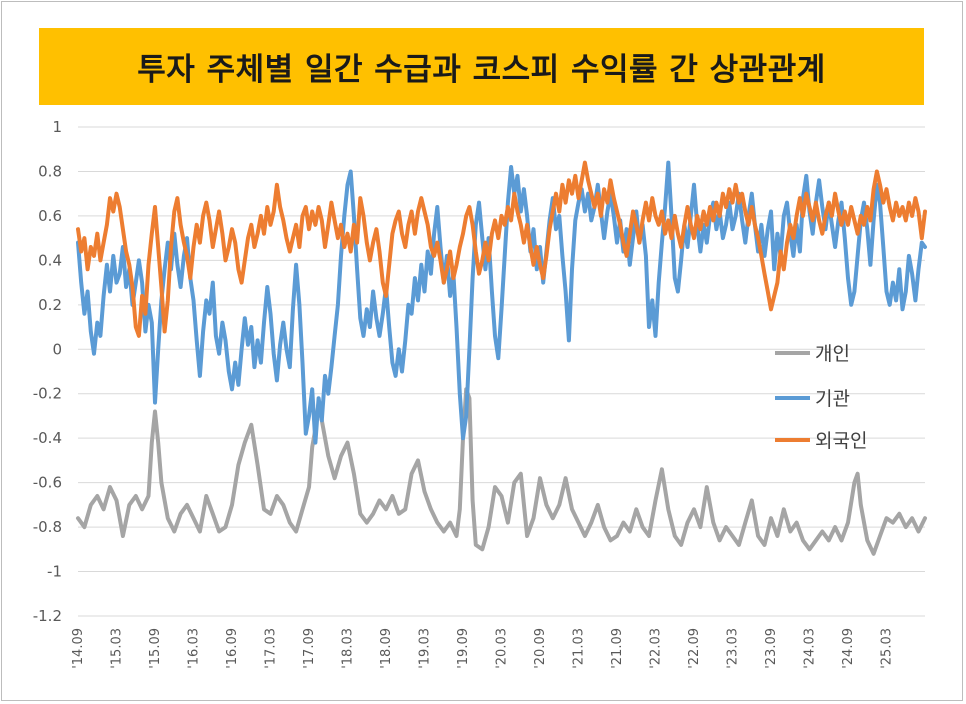  What do you see at coordinates (502, 648) in the screenshot?
I see `x-tick-label: '20.03` at bounding box center [502, 648].